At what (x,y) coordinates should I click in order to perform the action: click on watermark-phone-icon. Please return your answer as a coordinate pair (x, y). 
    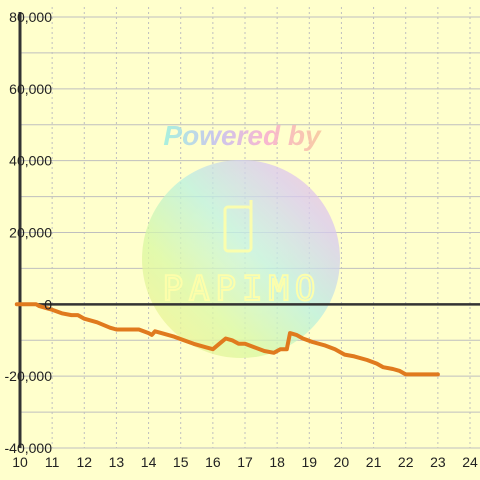
    Looking at the image, I should click on (238, 226).